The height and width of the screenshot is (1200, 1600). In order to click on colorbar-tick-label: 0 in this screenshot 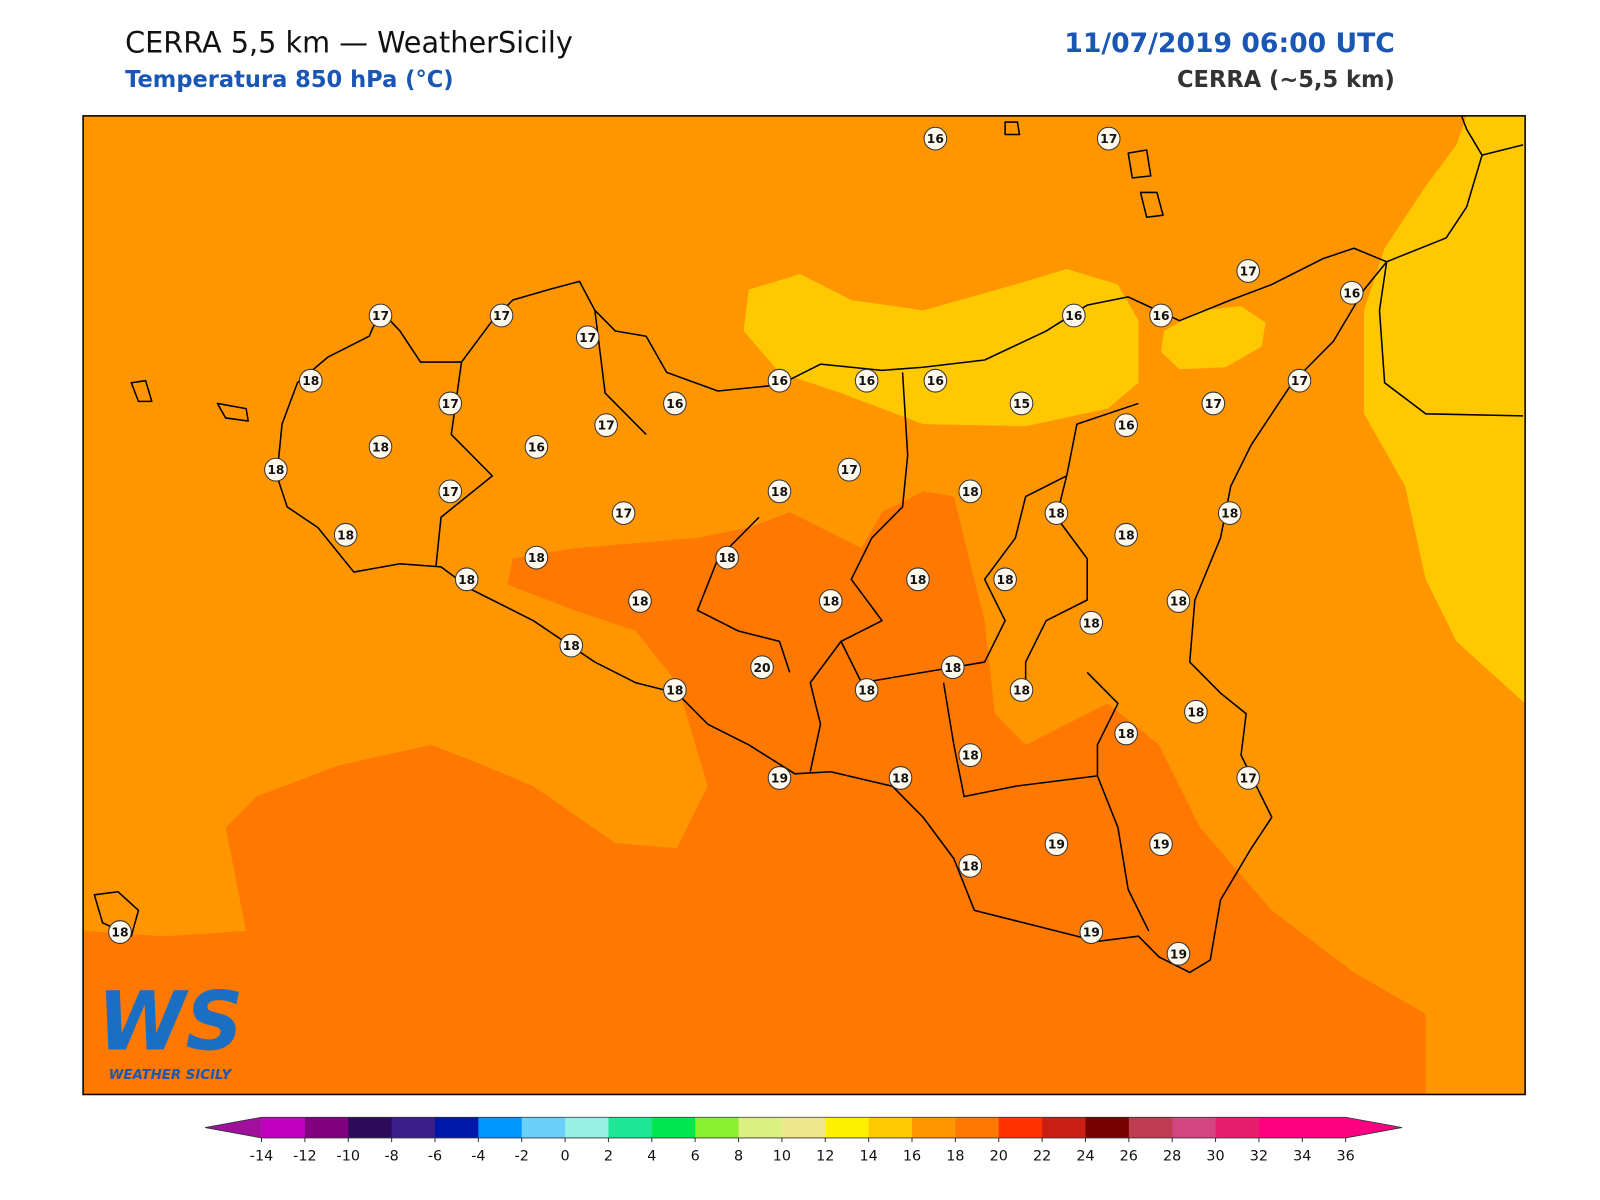, I will do `click(565, 1157)`.